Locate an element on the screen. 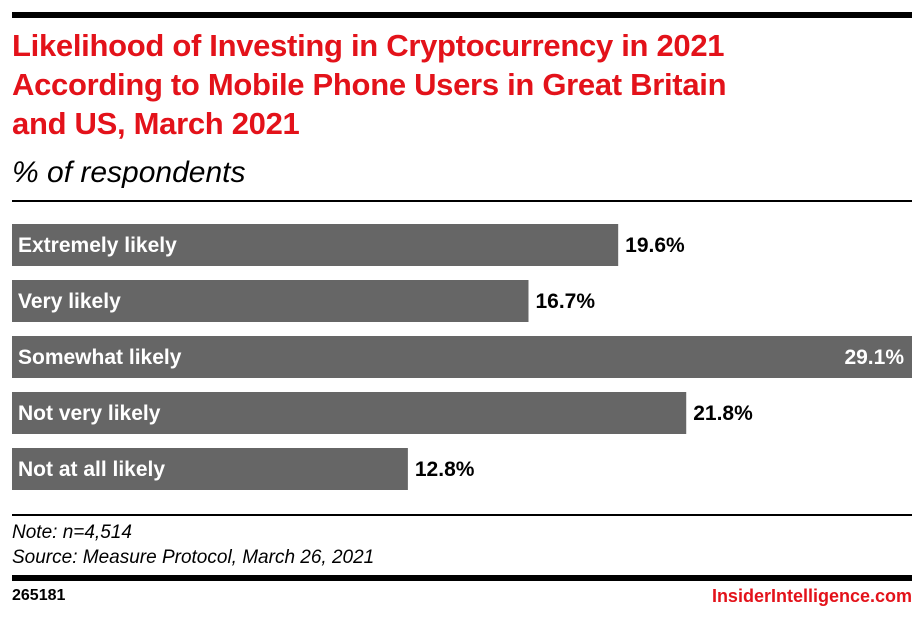  category-label: Extremely likely is located at coordinates (97, 245).